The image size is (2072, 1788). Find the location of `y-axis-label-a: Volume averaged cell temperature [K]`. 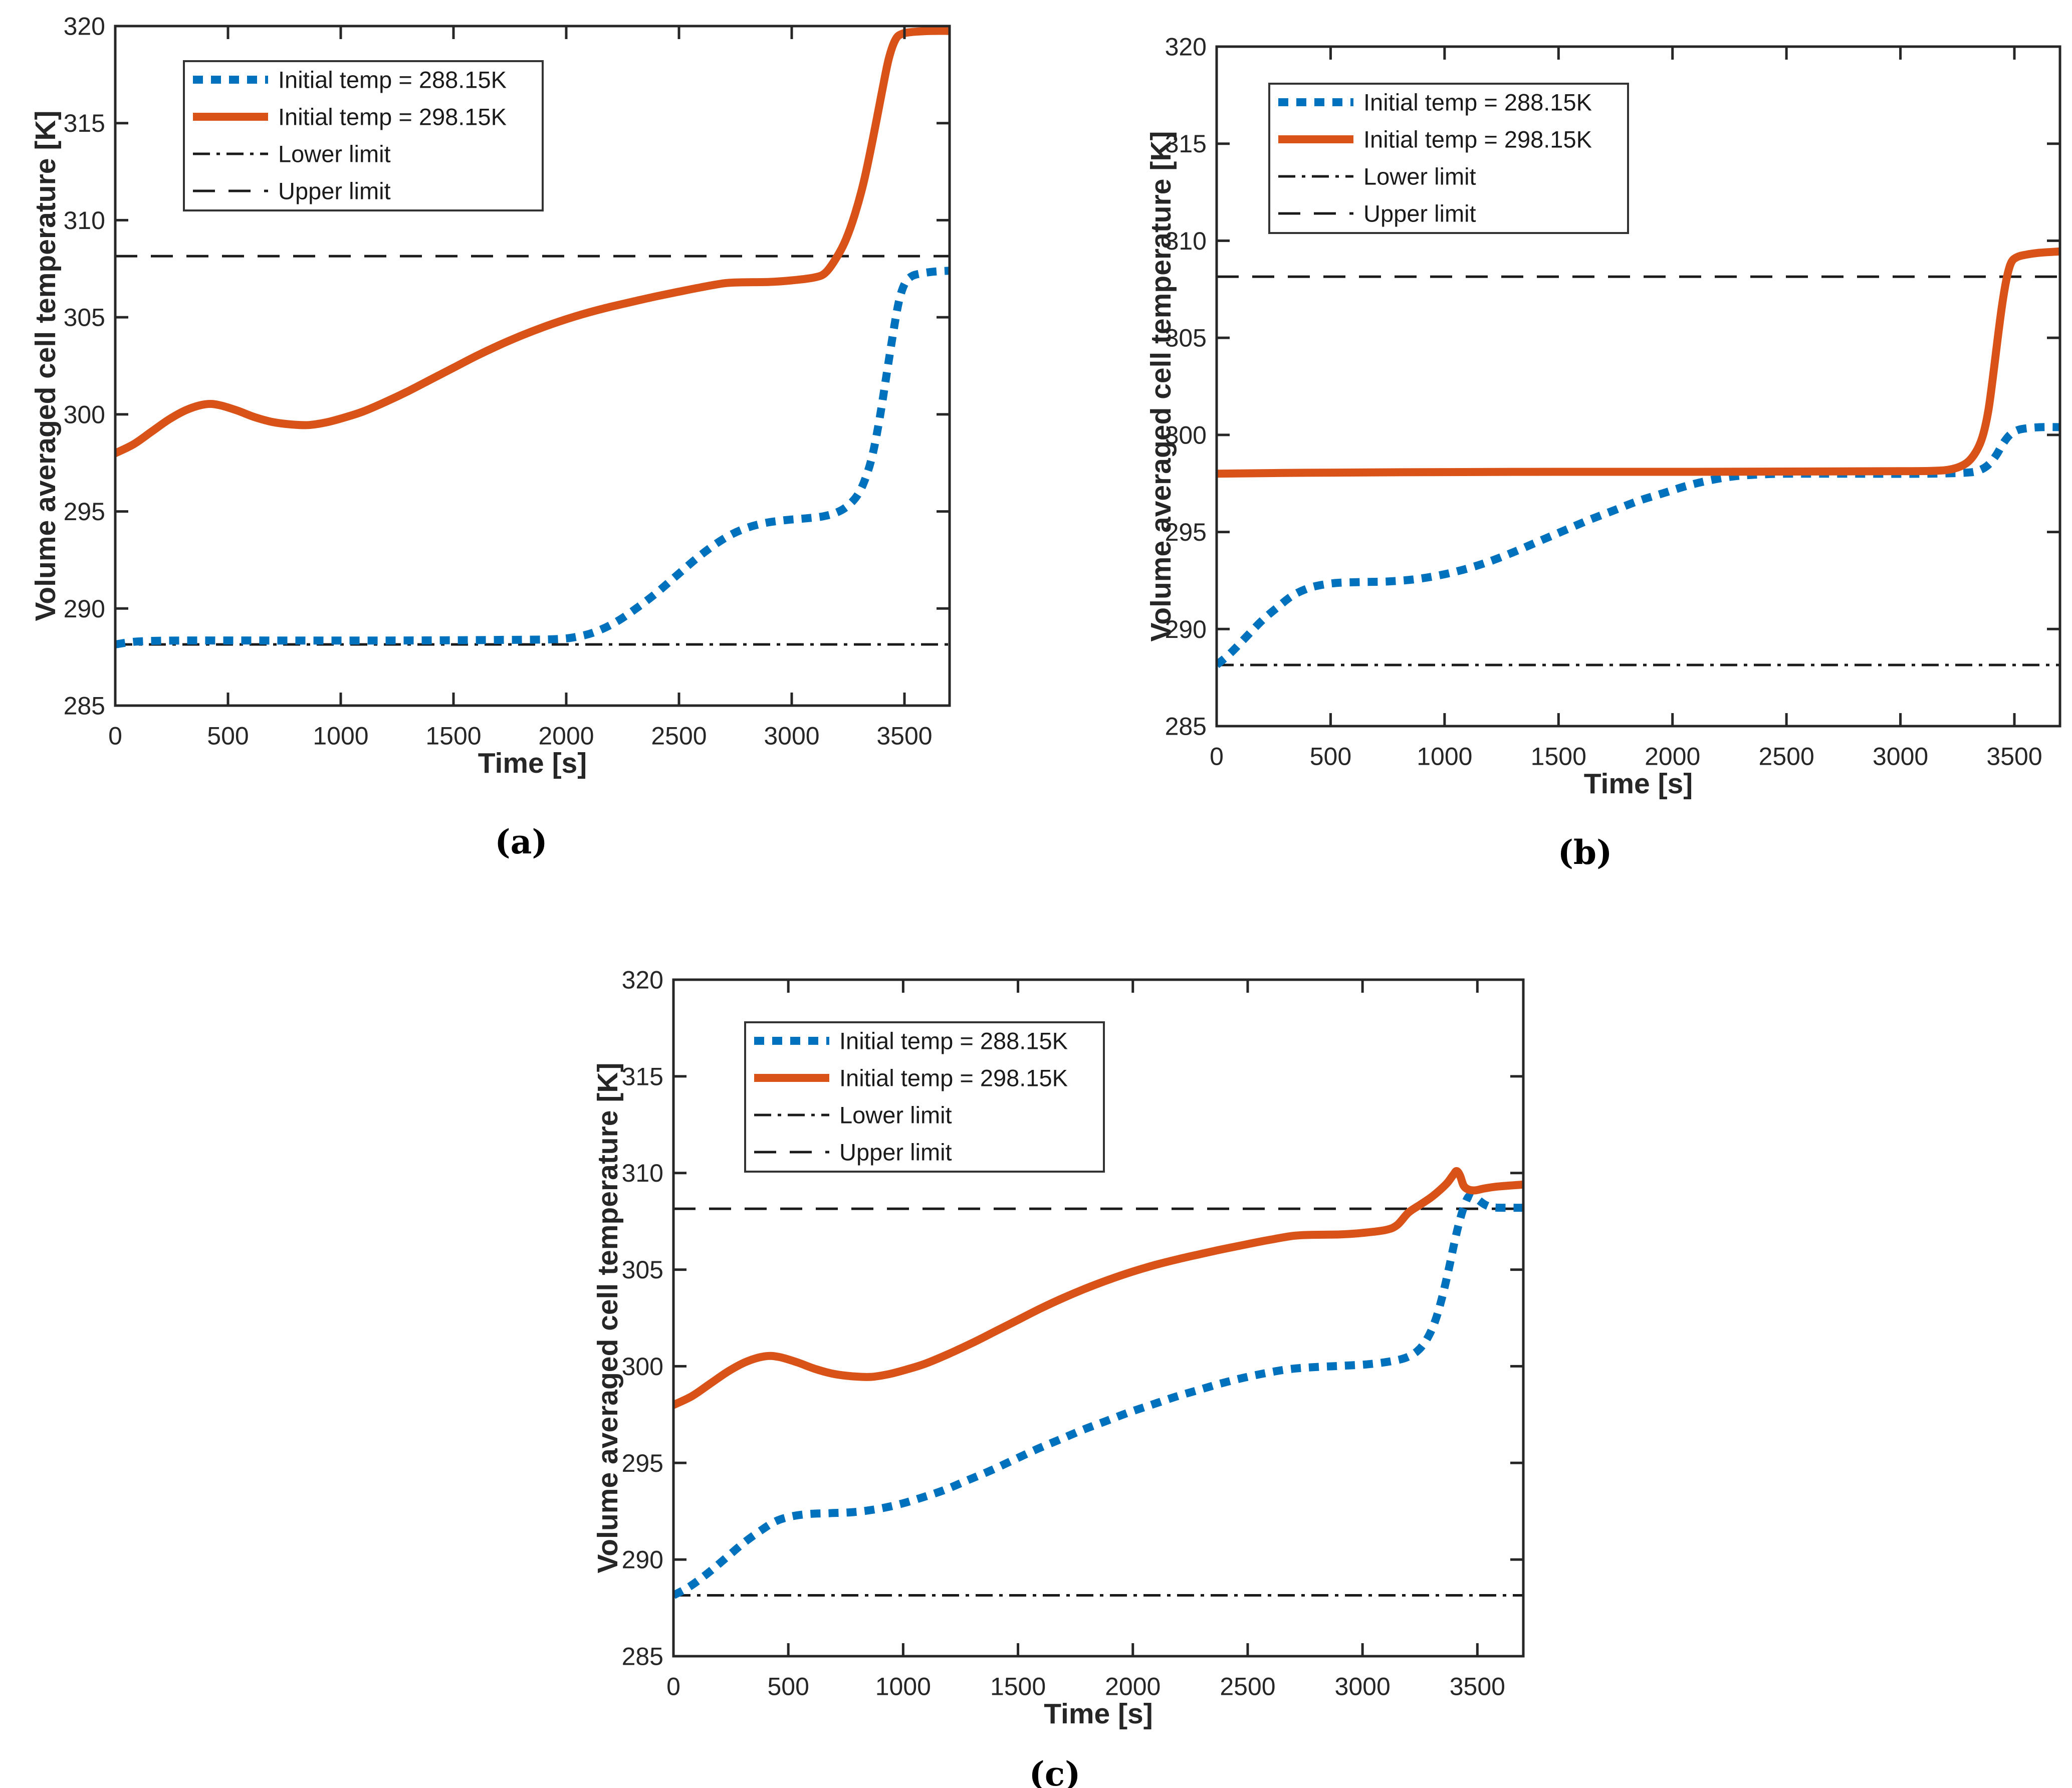

y-axis-label-a: Volume averaged cell temperature [K] is located at coordinates (46, 366).